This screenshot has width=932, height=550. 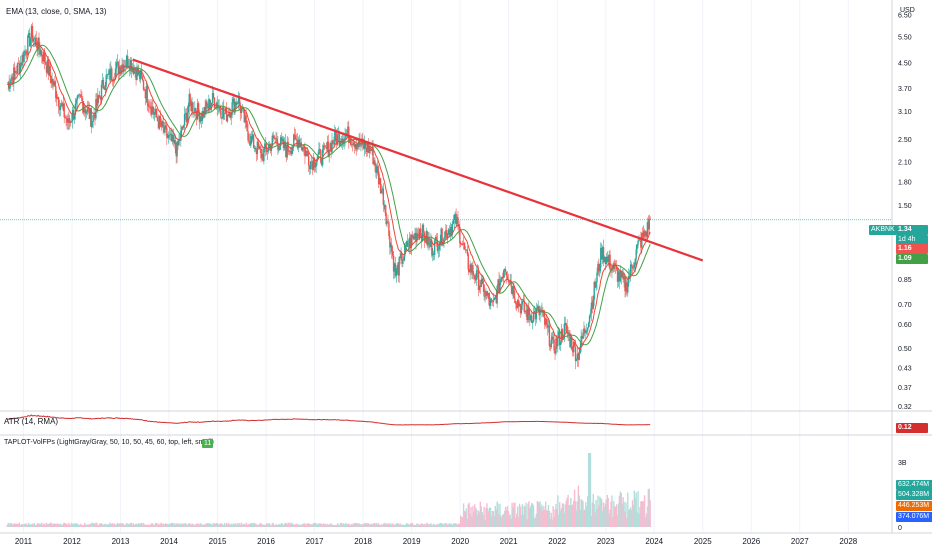 I want to click on time-axis-label: 2012, so click(x=72, y=541).